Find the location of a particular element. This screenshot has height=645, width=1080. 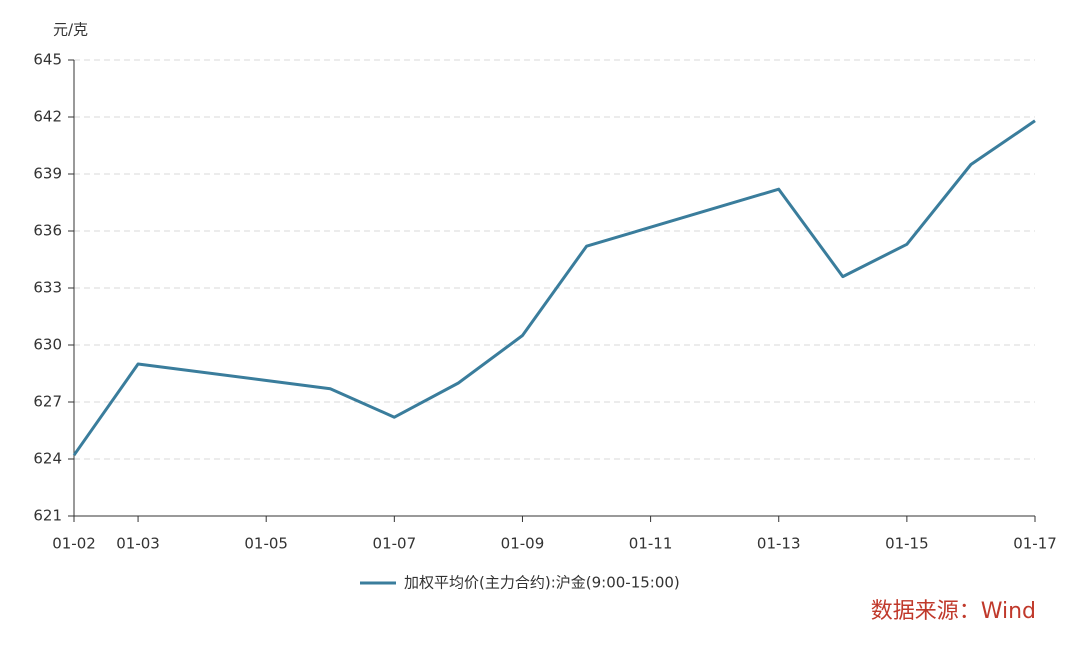

y-tick-label: 636 is located at coordinates (47, 231).